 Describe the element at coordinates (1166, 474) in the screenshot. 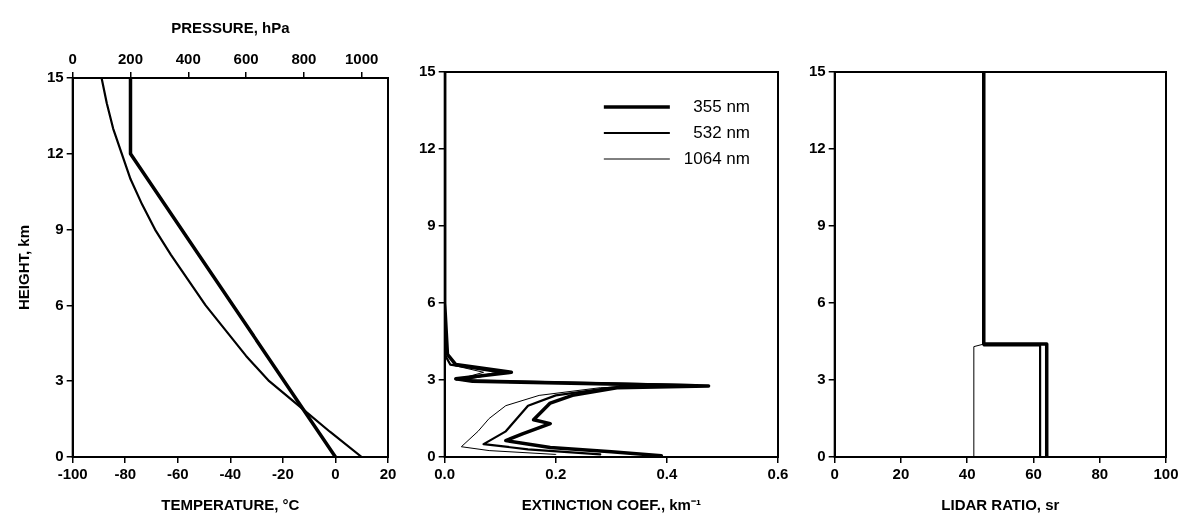

I see `x-tick-label: 100` at that location.